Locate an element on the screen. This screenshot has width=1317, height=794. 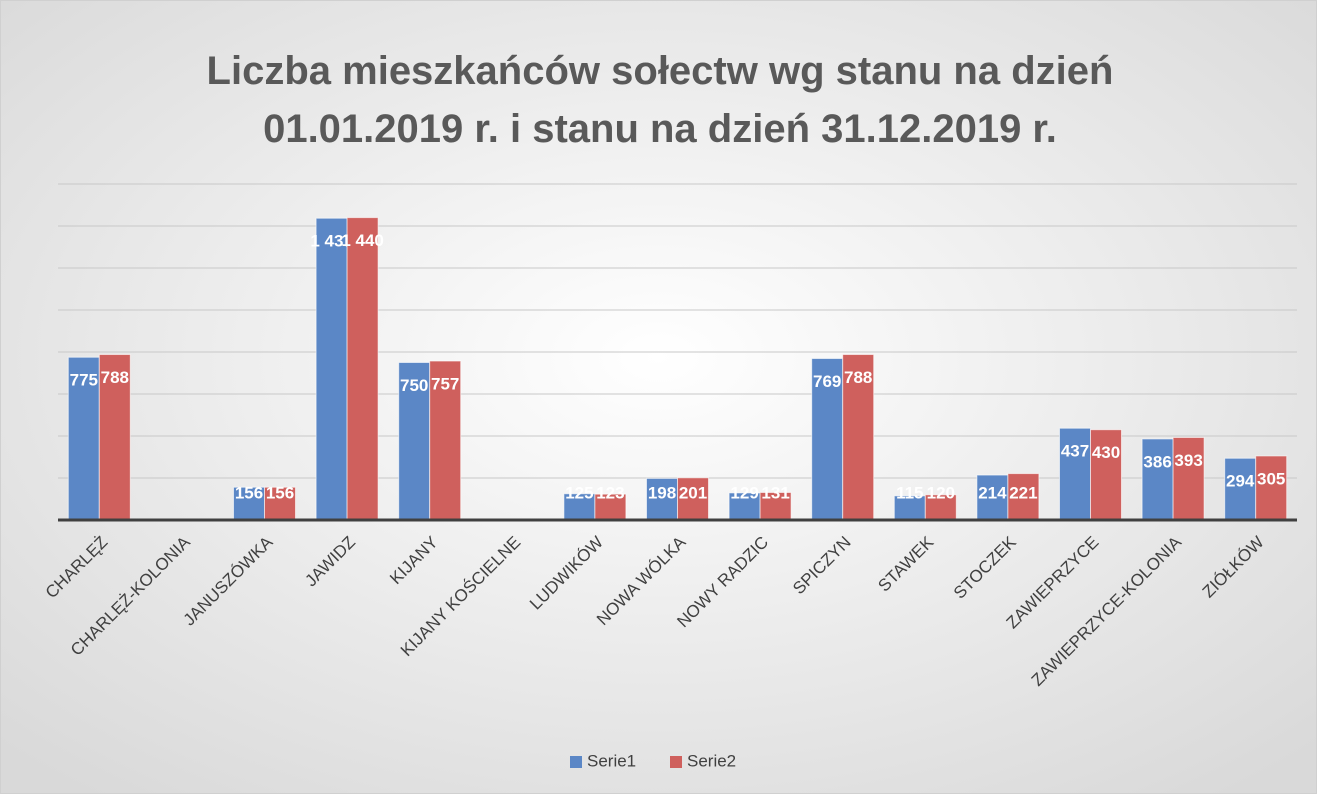
data-label: 221 is located at coordinates (1023, 492).